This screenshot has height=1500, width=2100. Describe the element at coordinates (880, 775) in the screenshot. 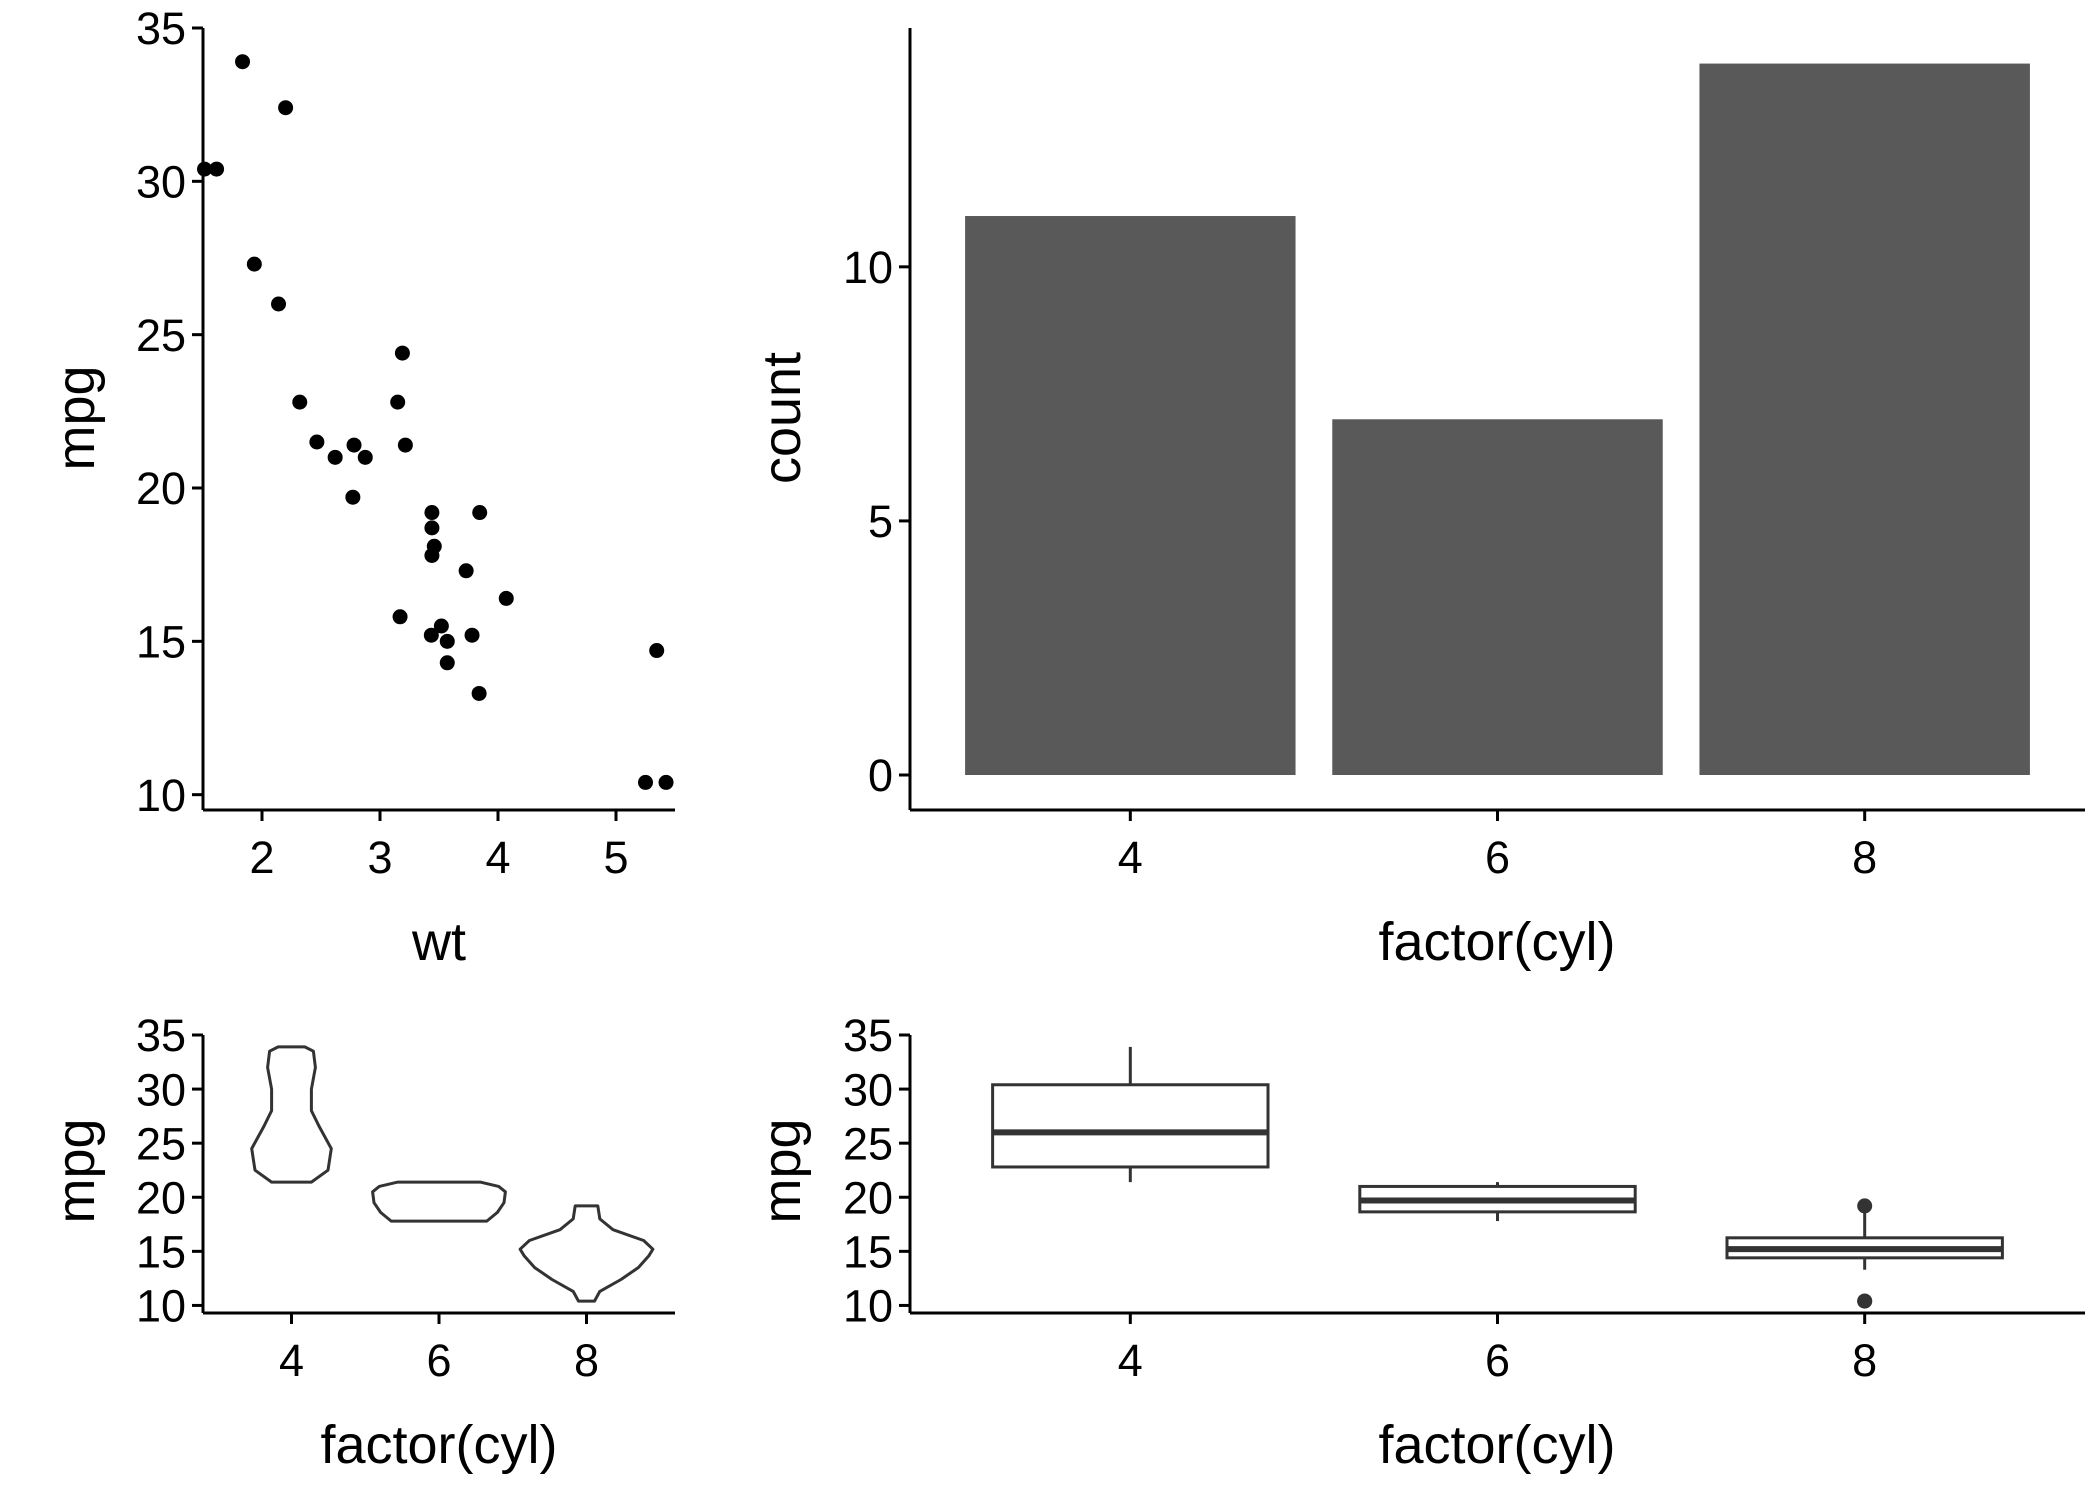

I see `y-tick-label: 0` at that location.